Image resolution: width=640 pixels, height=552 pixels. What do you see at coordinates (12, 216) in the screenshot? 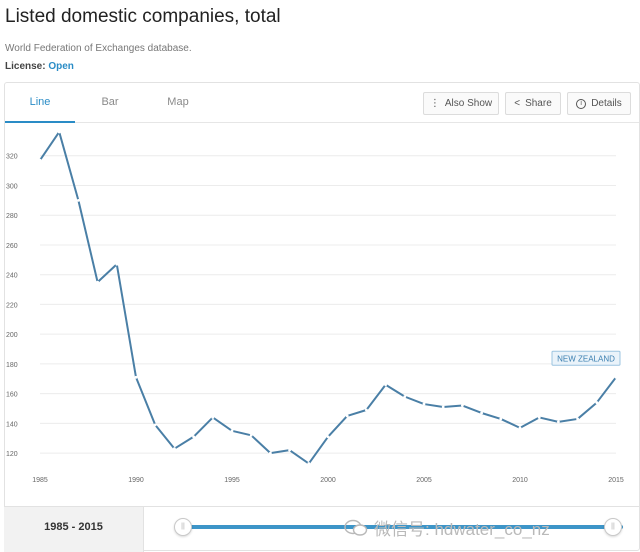
I see `y-tick-label: 280` at bounding box center [12, 216].